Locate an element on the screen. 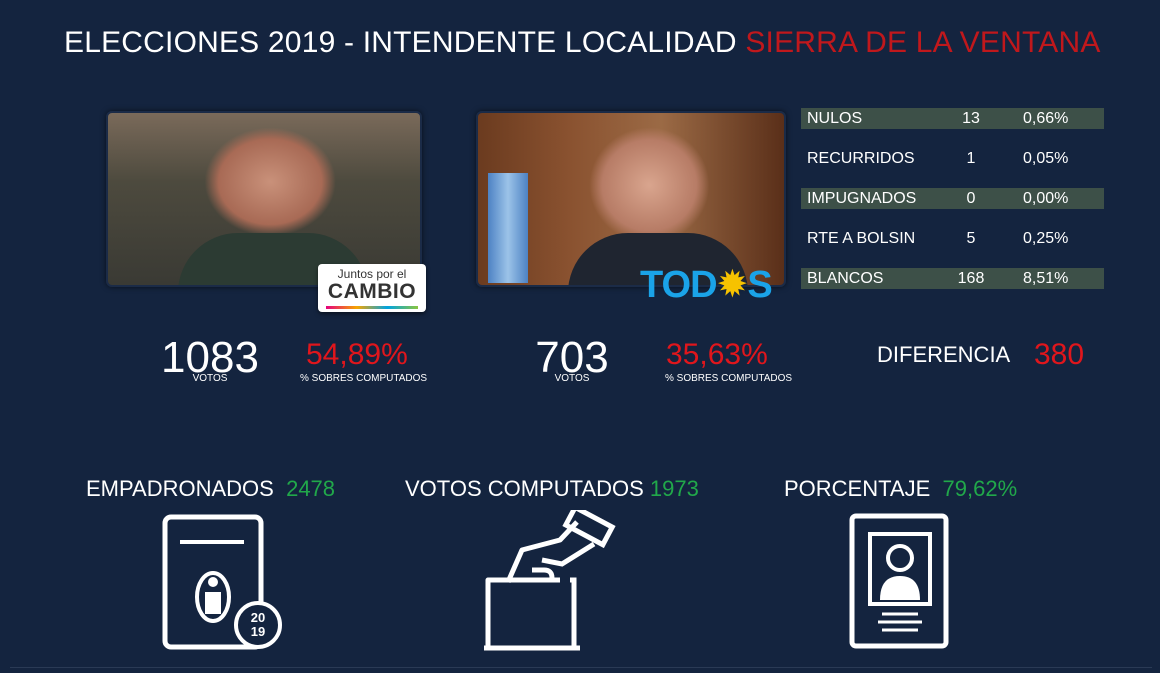  sun-icon: ✹ is located at coordinates (732, 285).